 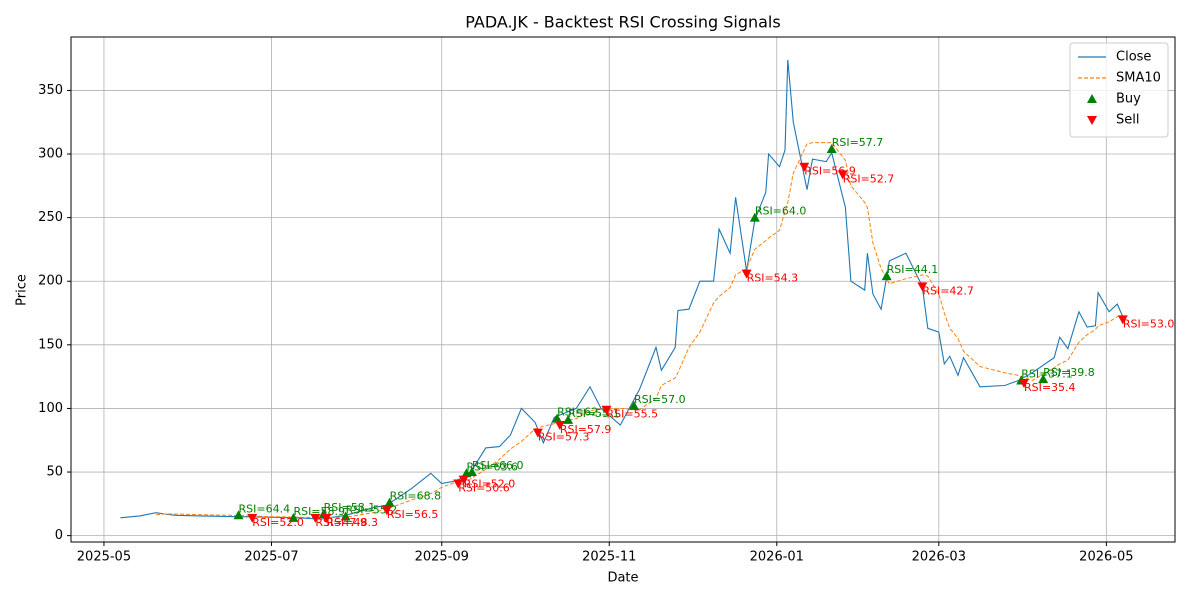 What do you see at coordinates (633, 414) in the screenshot?
I see `signal-label: RSI=55.5` at bounding box center [633, 414].